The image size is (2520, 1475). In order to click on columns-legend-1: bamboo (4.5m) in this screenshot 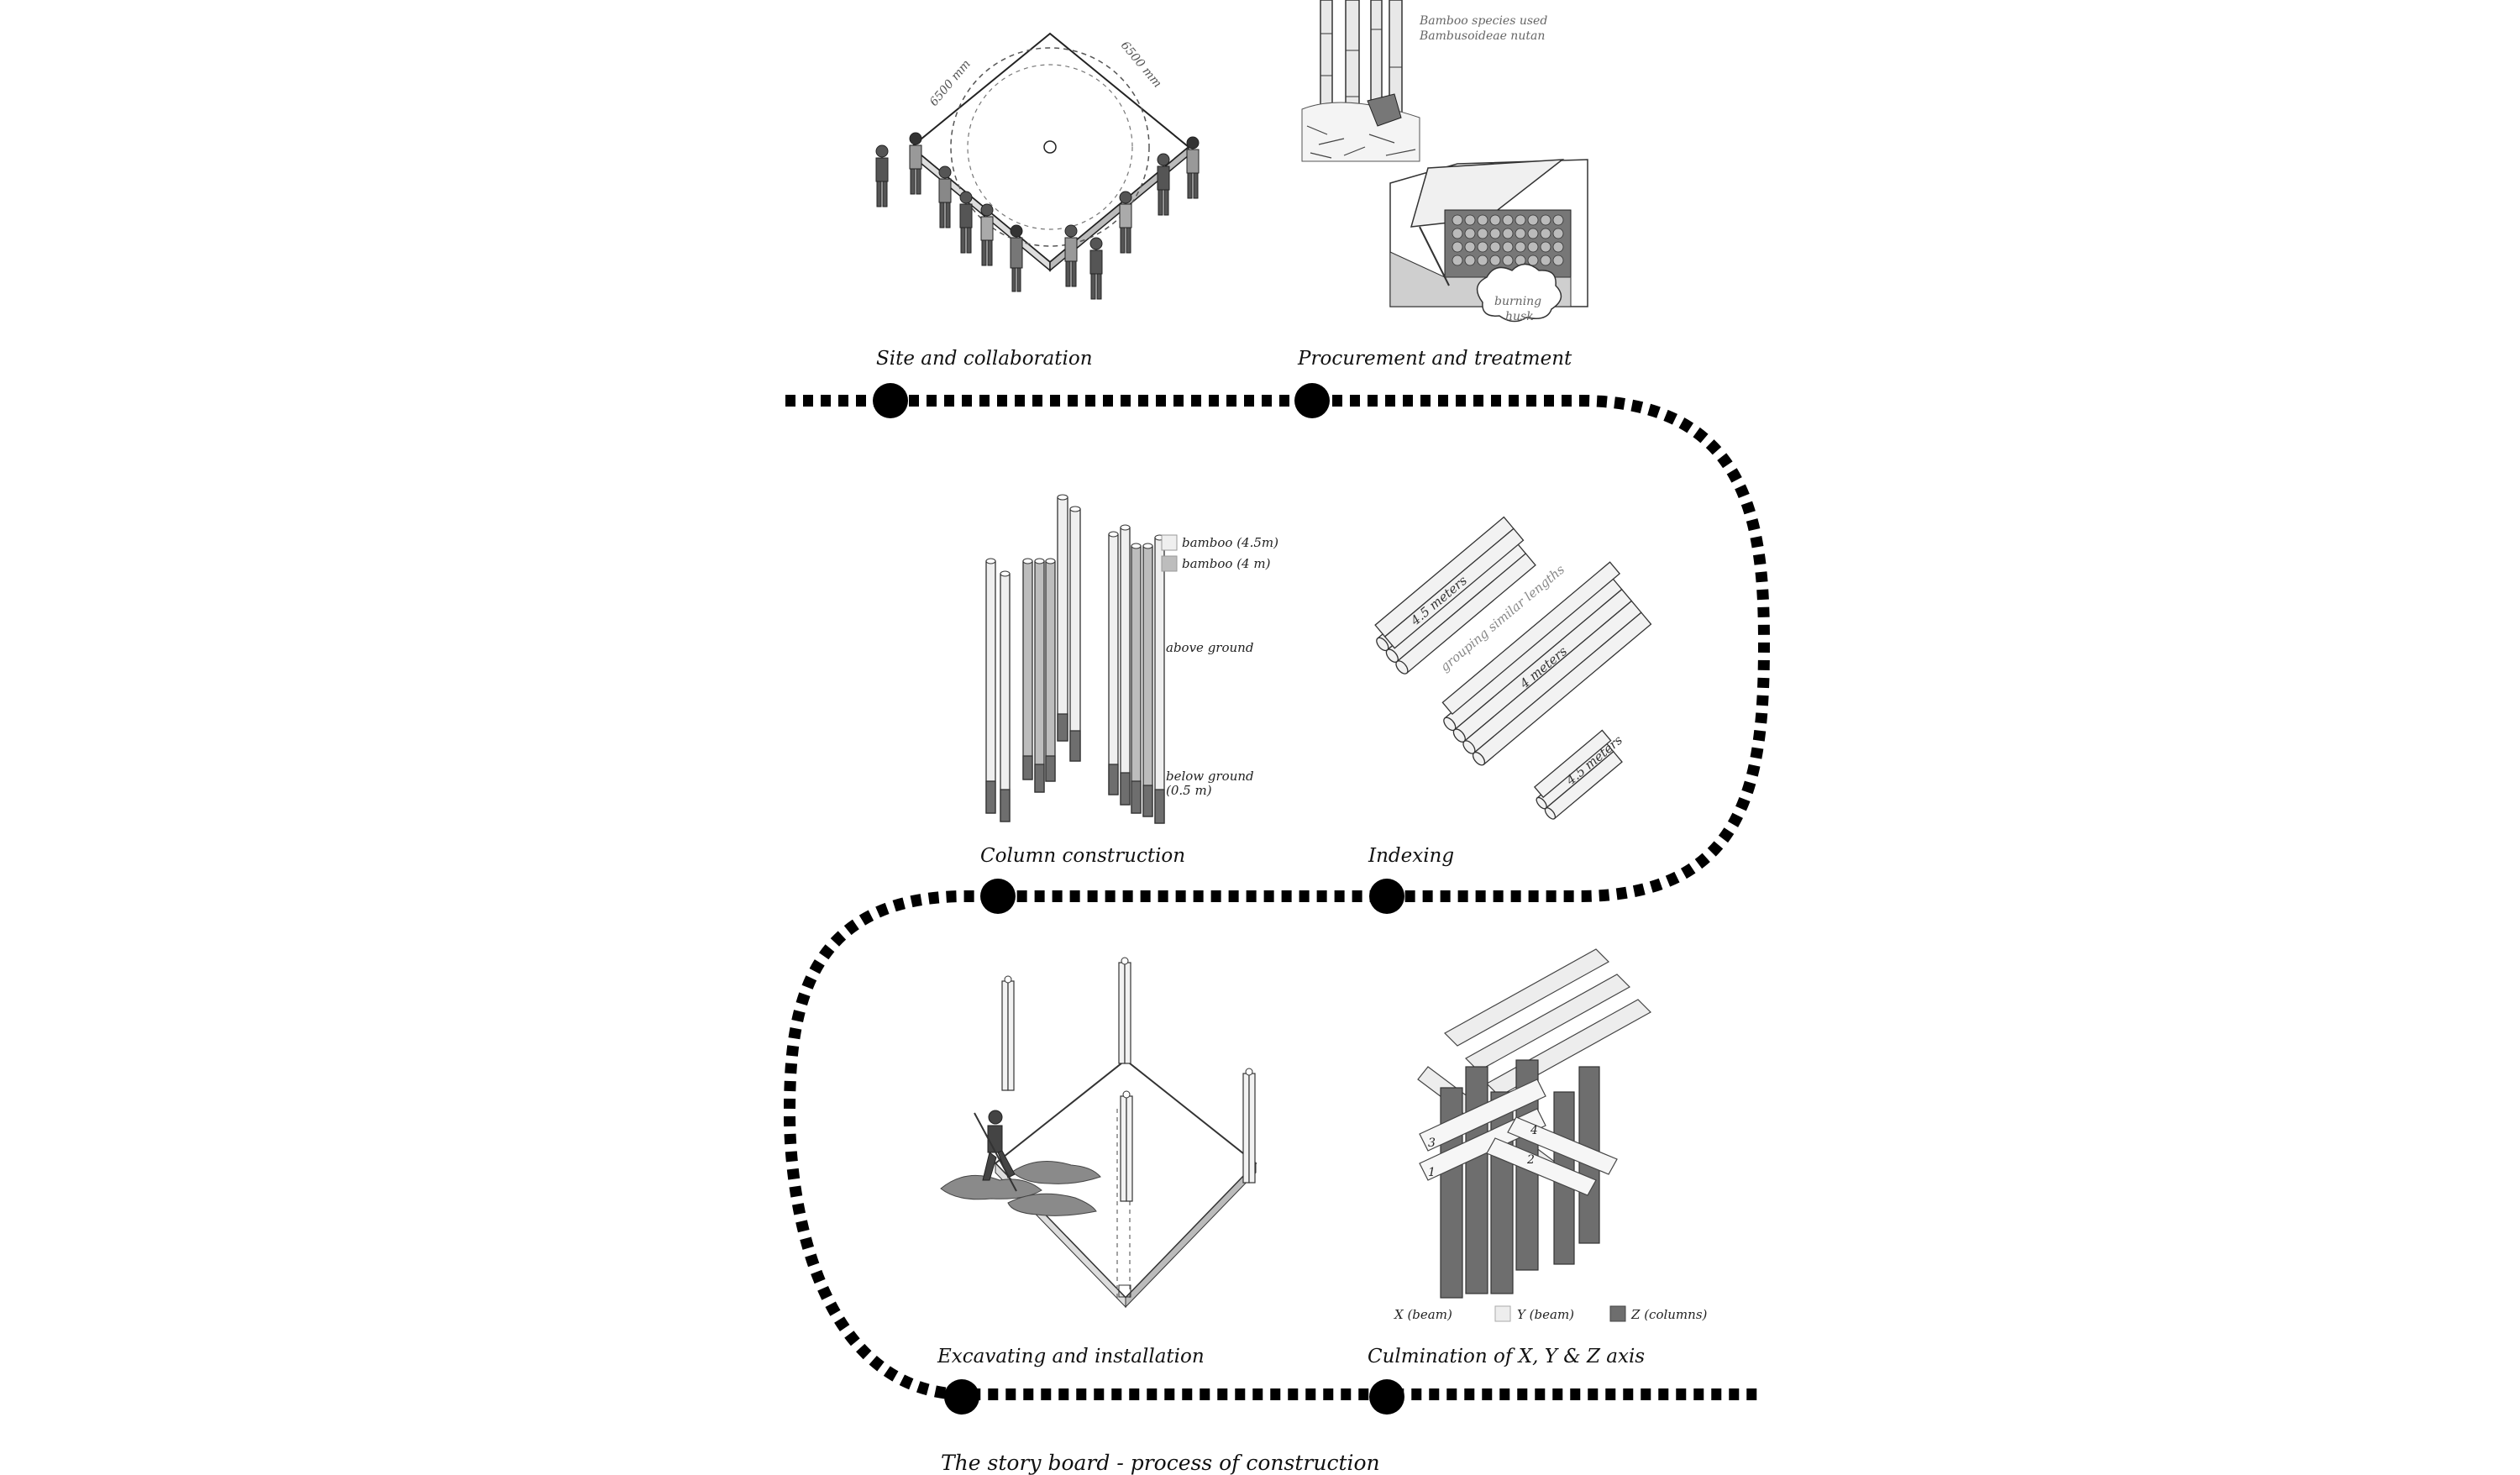, I will do `click(1230, 542)`.